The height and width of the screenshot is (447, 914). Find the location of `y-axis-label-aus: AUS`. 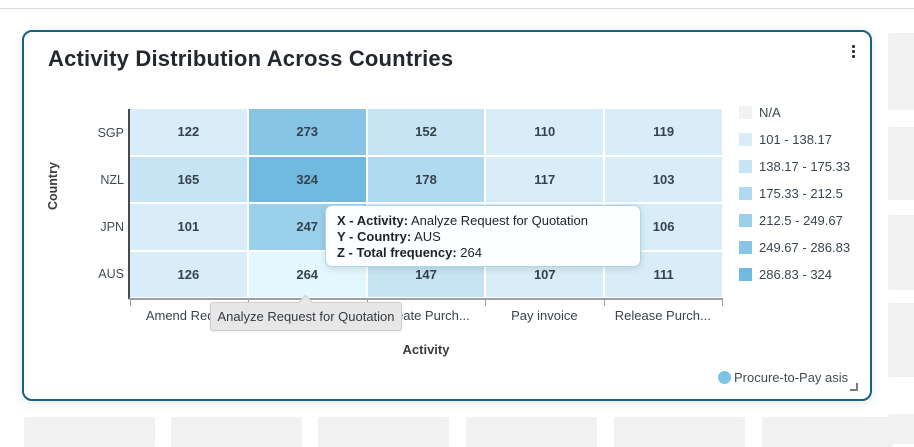

y-axis-label-aus: AUS is located at coordinates (111, 273).